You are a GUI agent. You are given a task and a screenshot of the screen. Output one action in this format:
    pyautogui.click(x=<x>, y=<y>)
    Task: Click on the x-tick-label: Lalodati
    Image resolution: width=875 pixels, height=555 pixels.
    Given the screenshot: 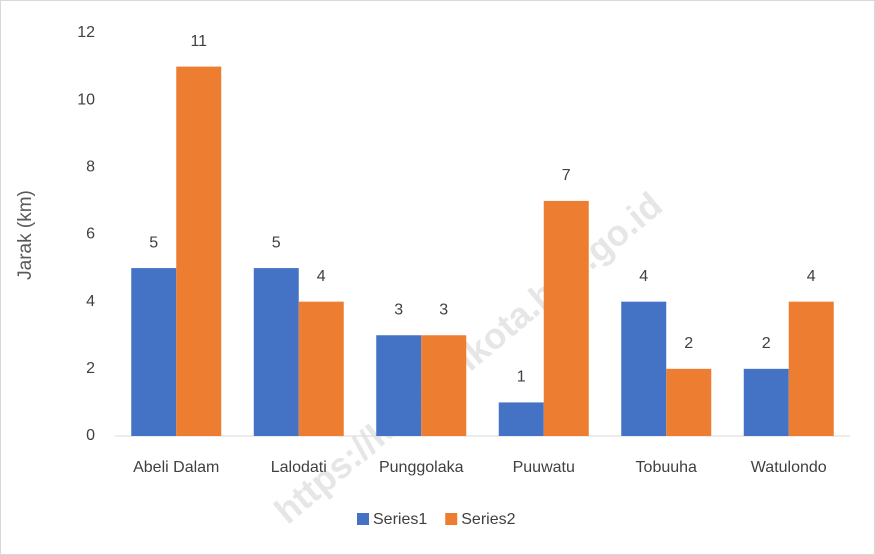 What is the action you would take?
    pyautogui.click(x=299, y=467)
    